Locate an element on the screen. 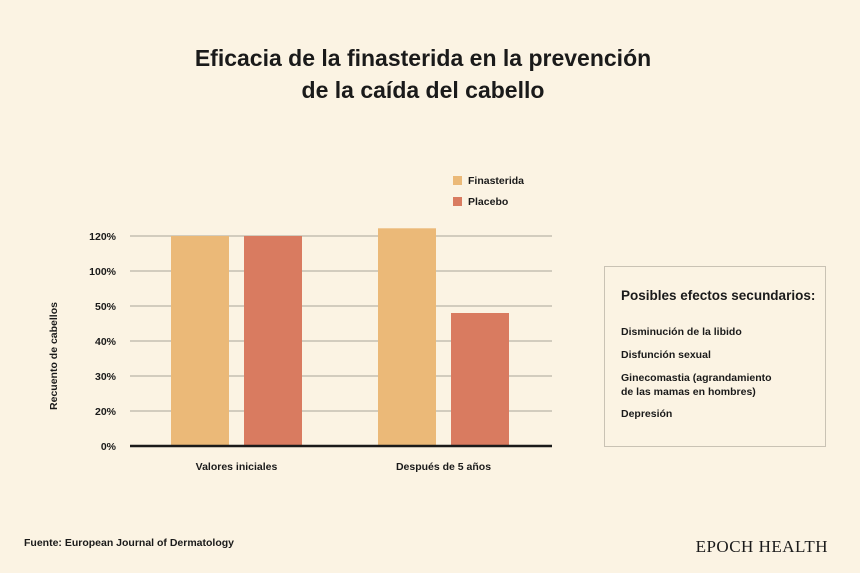 This screenshot has width=860, height=573. side-effect-item: Ginecomastia (agrandamiento is located at coordinates (696, 378).